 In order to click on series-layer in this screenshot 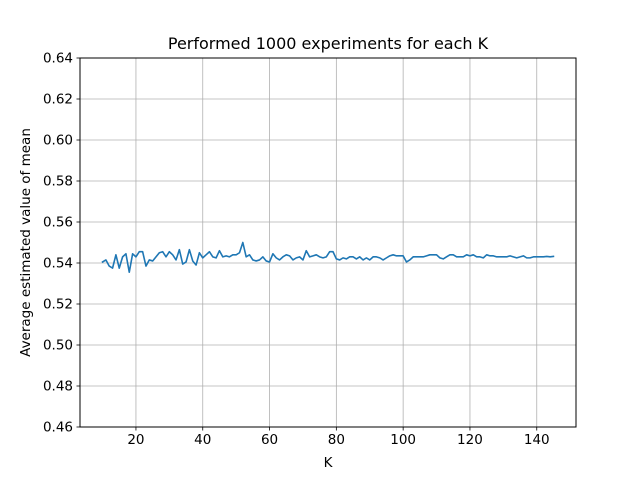, I will do `click(328, 257)`.